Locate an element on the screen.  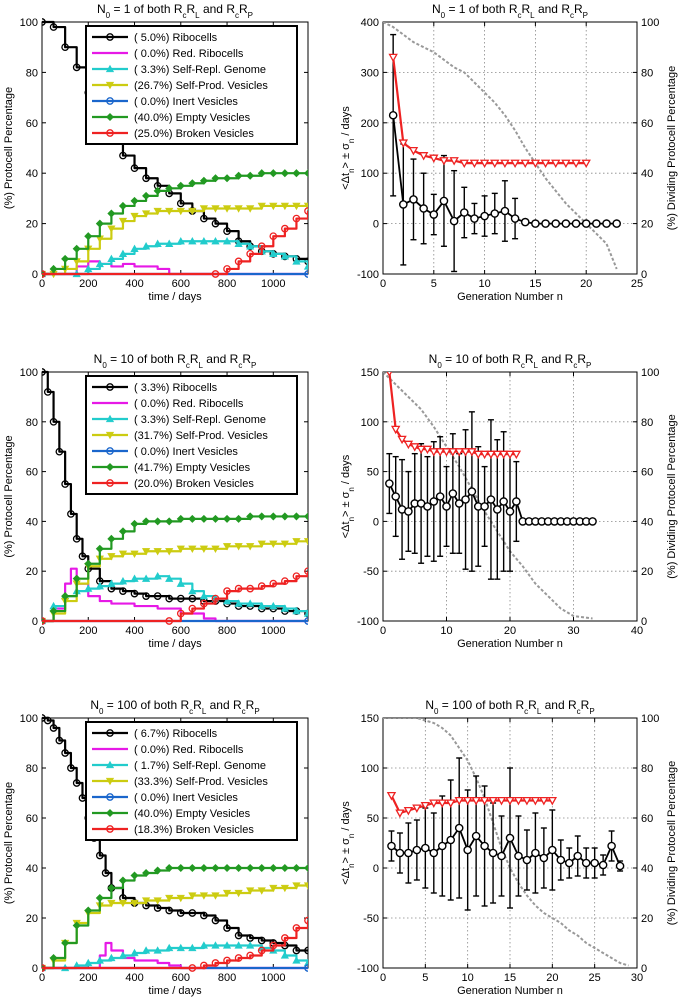
chart-title: N0 = 1 of both RcRL and RcRP is located at coordinates (175, 11).